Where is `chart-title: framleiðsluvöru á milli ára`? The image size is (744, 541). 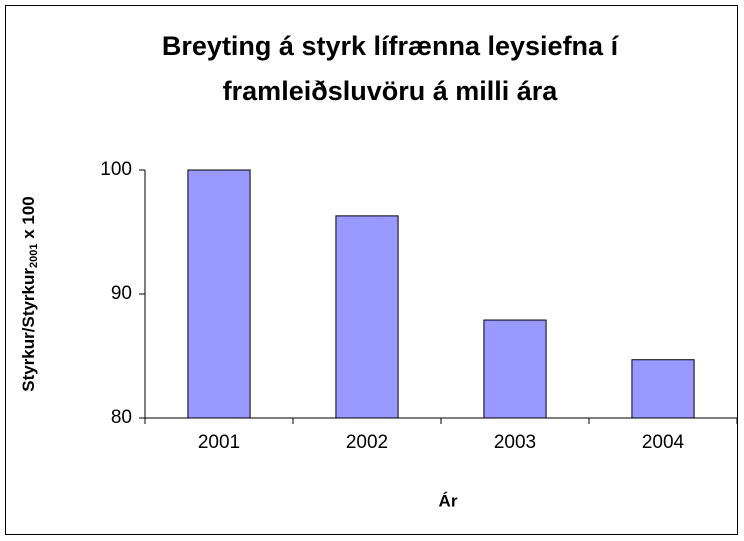
chart-title: framleiðsluvöru á milli ára is located at coordinates (391, 91).